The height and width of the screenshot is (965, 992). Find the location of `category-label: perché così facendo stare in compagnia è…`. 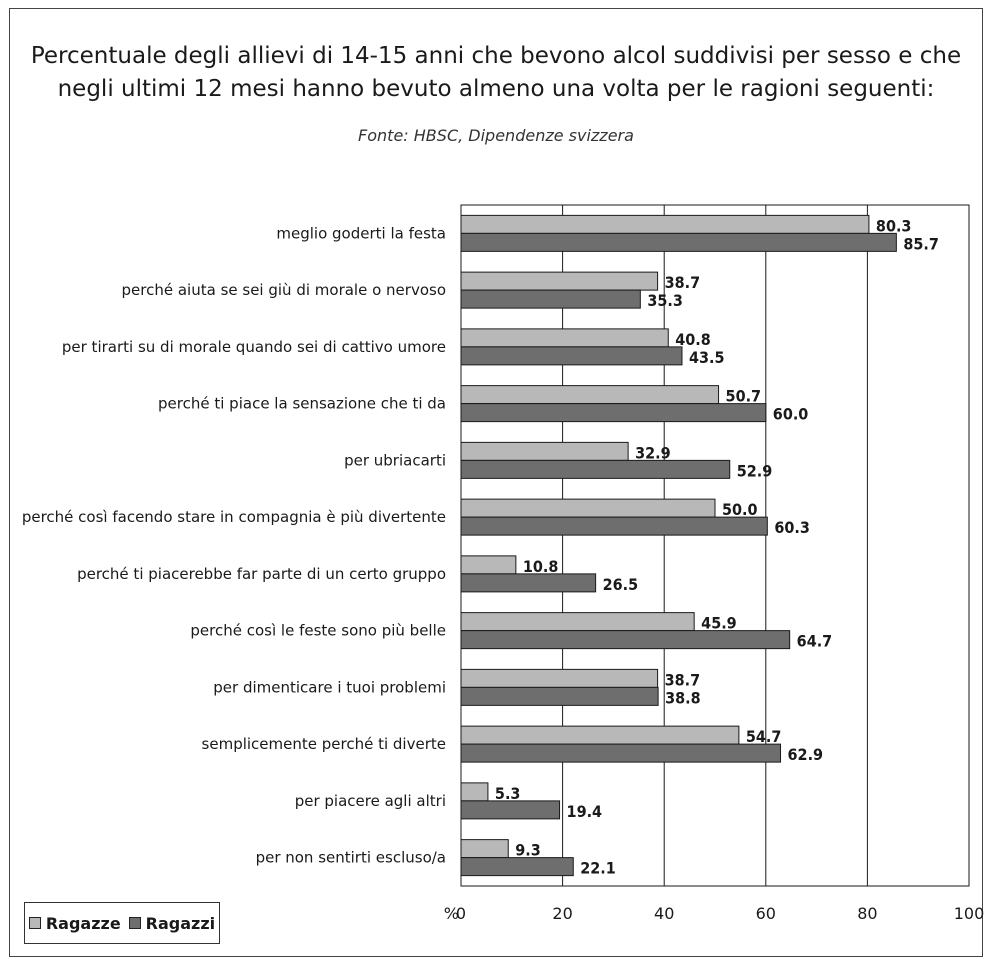

category-label: perché così facendo stare in compagnia è… is located at coordinates (234, 517).